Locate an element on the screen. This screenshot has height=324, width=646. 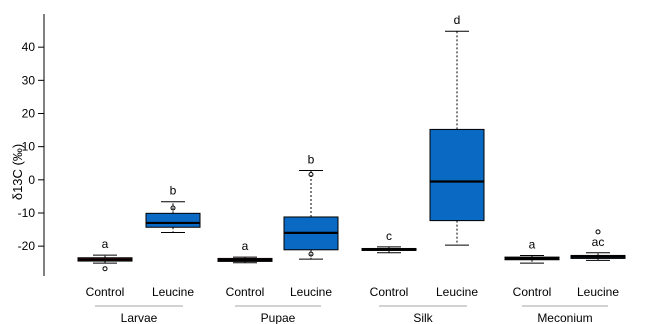
group-label: Larvae is located at coordinates (139, 317).